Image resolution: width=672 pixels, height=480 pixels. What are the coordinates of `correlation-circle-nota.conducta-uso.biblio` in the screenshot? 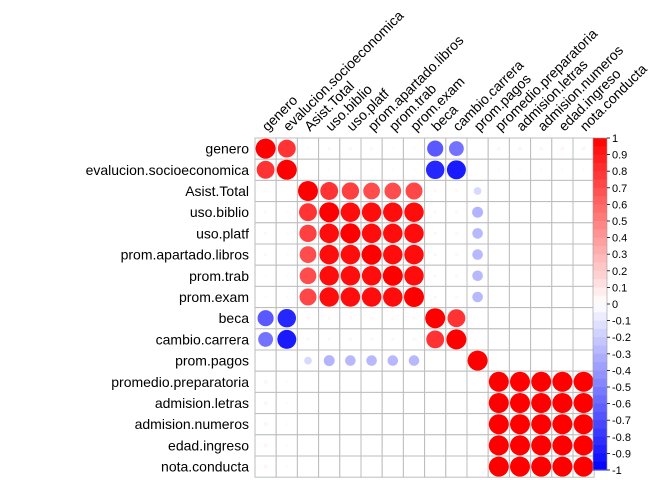 It's located at (329, 466).